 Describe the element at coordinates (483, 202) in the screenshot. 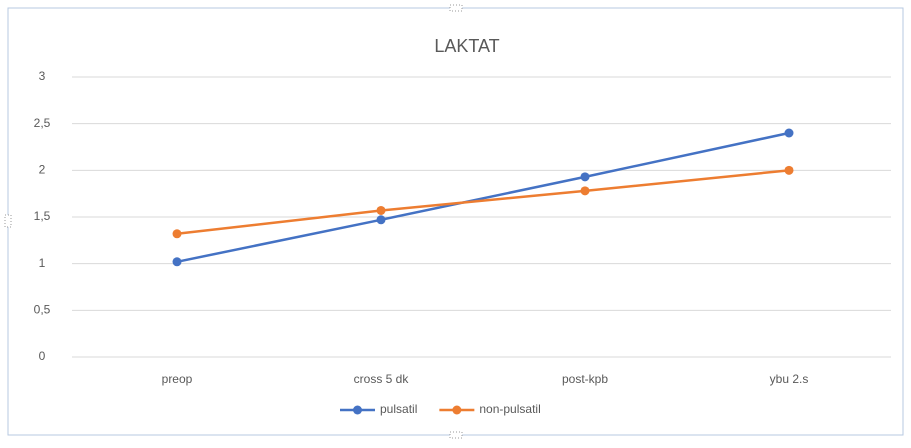

I see `series-line` at that location.